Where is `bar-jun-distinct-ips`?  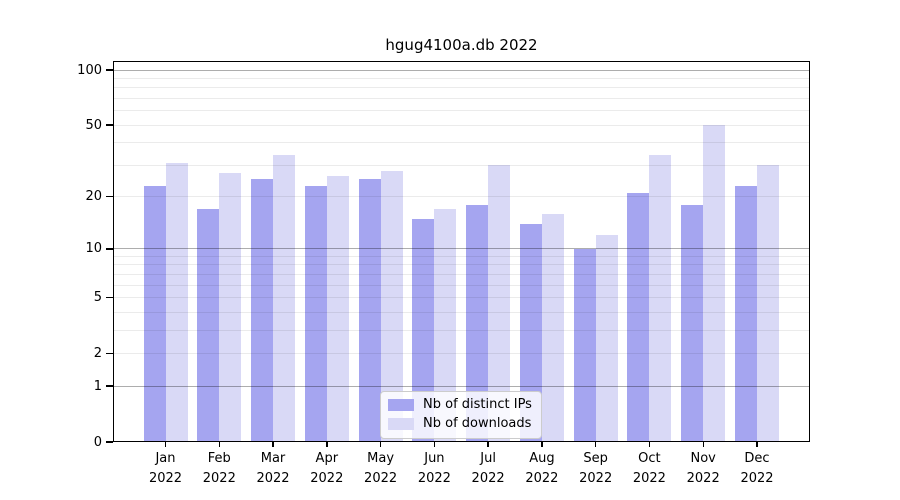 bar-jun-distinct-ips is located at coordinates (423, 330).